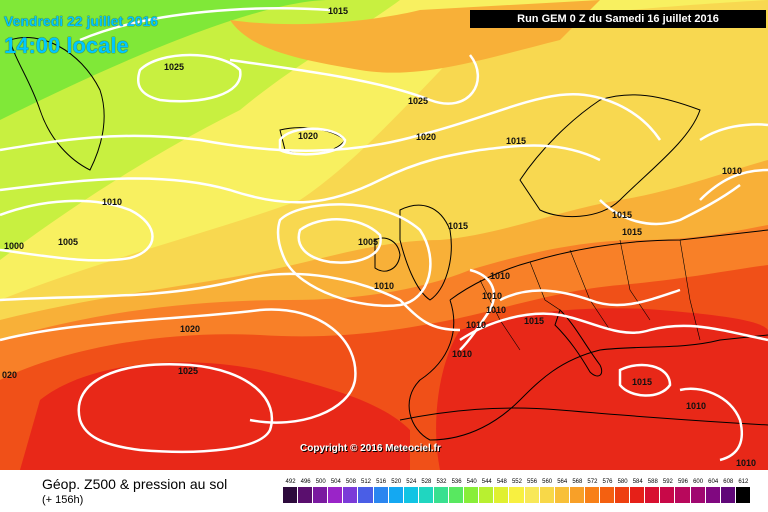 This screenshot has height=512, width=768. I want to click on run-info-banner: Run GEM 0 Z du Samedi 16 juillet 2016, so click(618, 19).